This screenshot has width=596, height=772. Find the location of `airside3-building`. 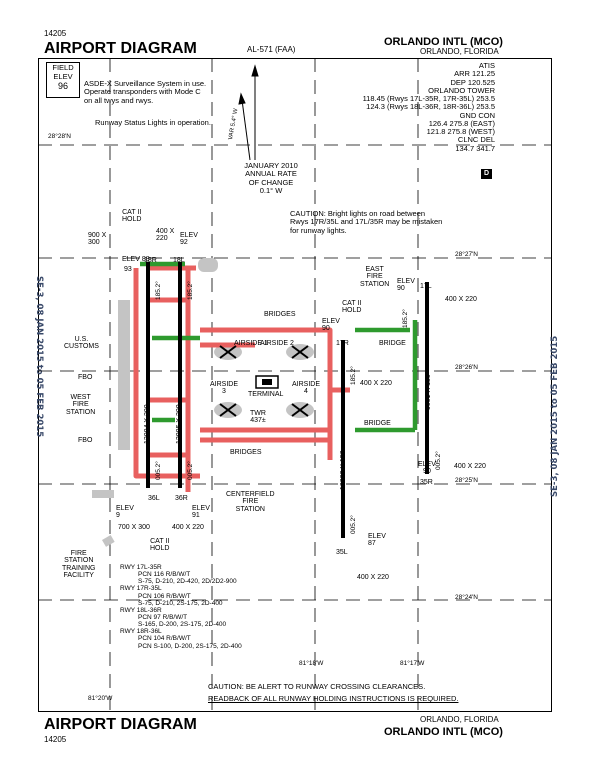

airside3-building is located at coordinates (228, 410).